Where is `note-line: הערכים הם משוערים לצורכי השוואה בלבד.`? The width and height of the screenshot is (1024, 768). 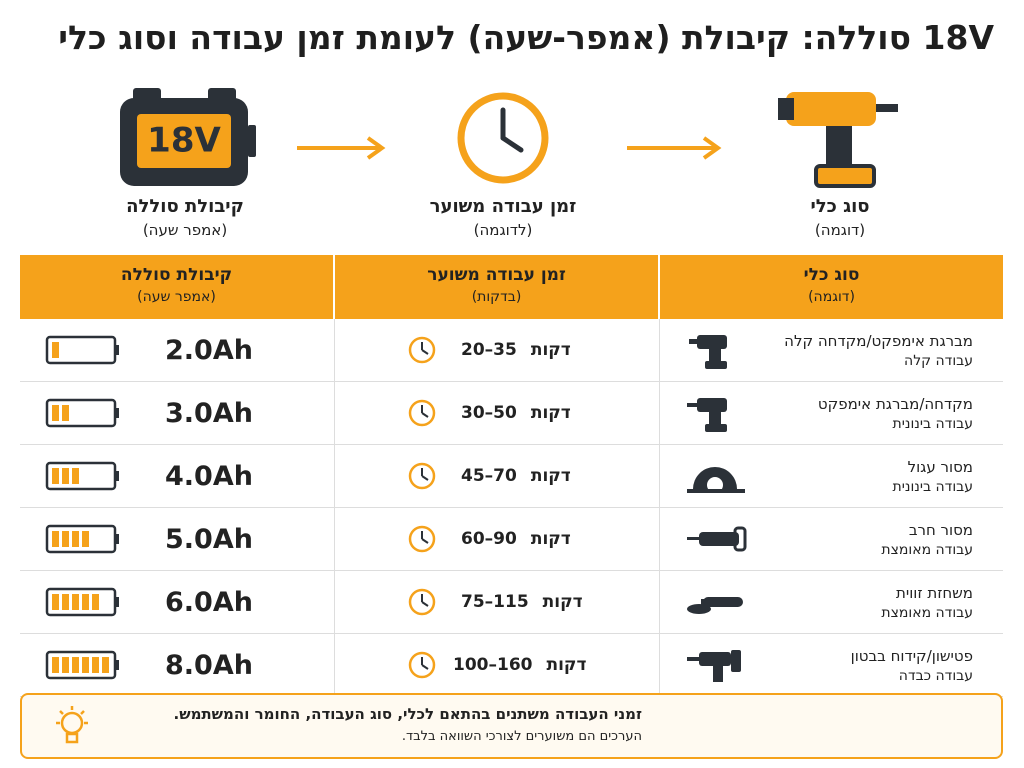 note-line: הערכים הם משוערים לצורכי השוואה בלבד. is located at coordinates (521, 736).